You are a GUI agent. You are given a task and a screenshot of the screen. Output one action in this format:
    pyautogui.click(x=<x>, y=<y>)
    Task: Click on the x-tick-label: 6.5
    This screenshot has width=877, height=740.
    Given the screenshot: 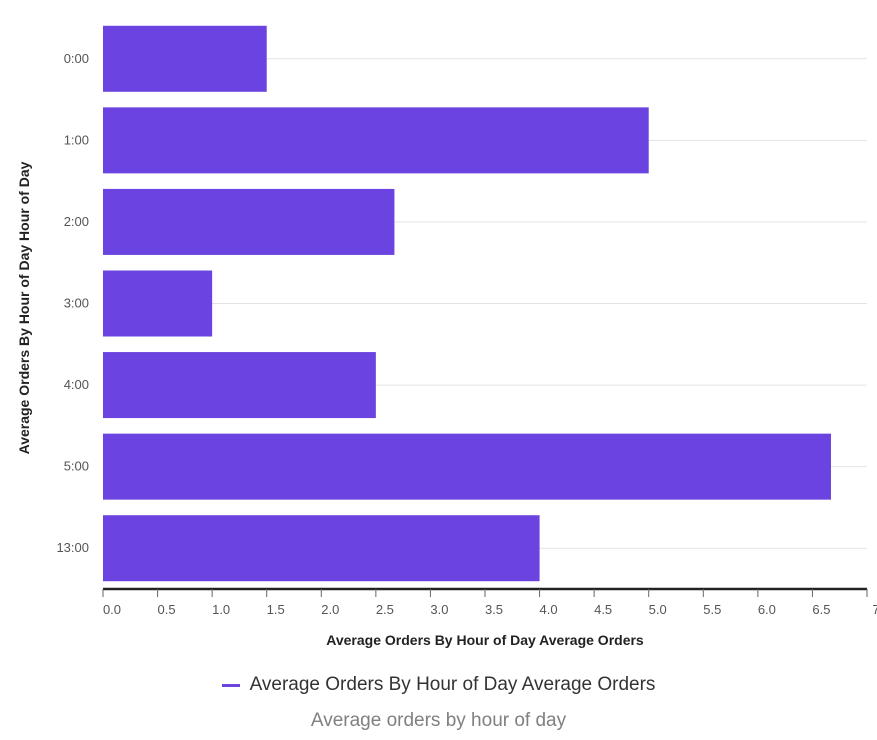 What is the action you would take?
    pyautogui.click(x=821, y=609)
    